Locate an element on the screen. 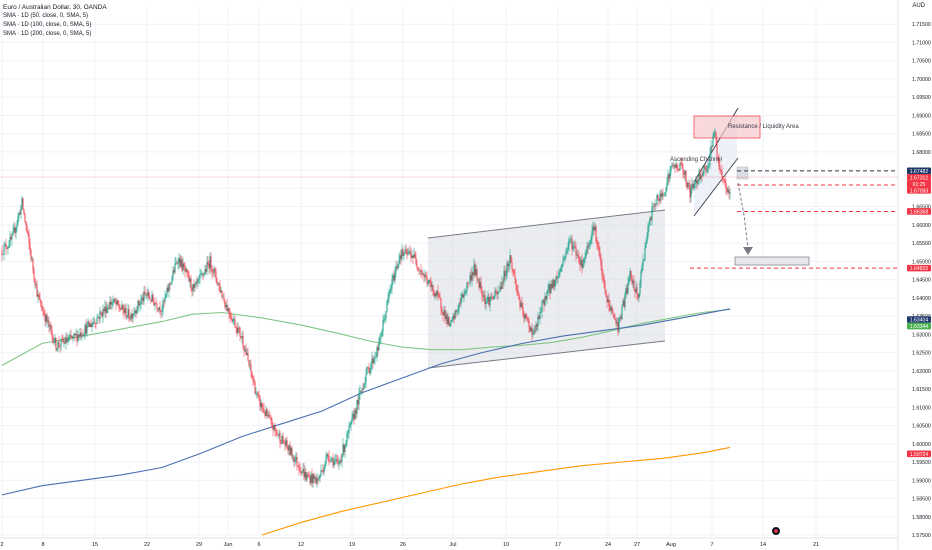  symbol-title: Euro / Australian Dollar, 30, OANDA is located at coordinates (55, 7).